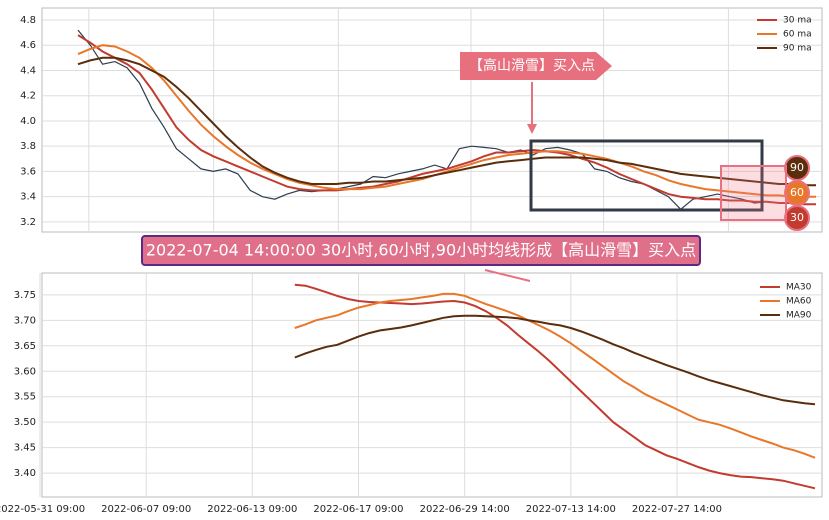  Describe the element at coordinates (25, 448) in the screenshot. I see `y-tick-label: 3.45` at that location.